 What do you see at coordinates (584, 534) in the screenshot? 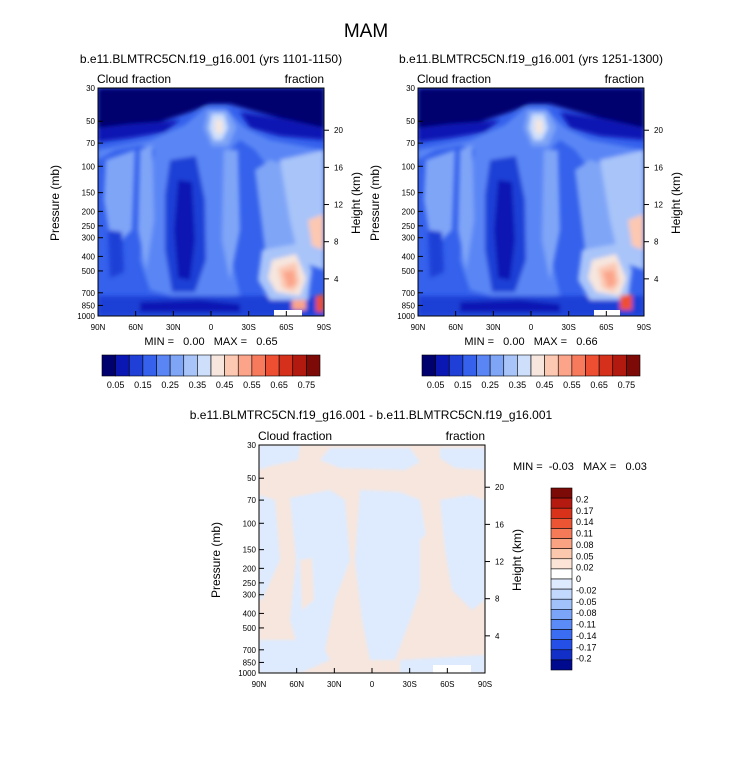
I see `colorbar-label: 0.11` at bounding box center [584, 534].